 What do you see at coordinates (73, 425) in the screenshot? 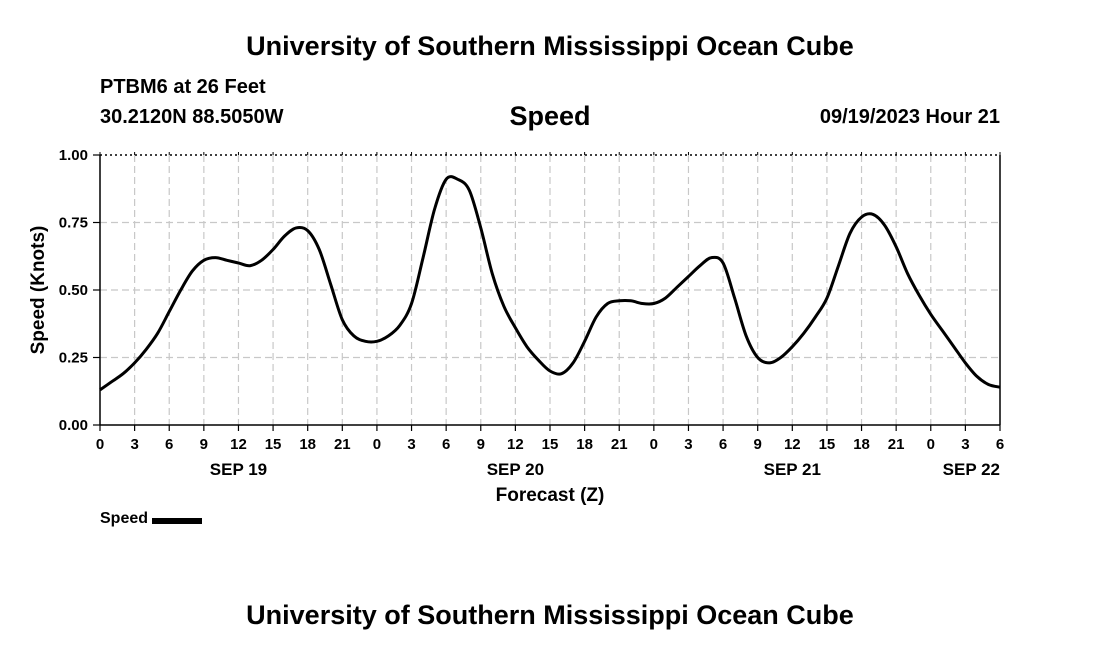
I see `y-tick-label: 0.00` at bounding box center [73, 425].